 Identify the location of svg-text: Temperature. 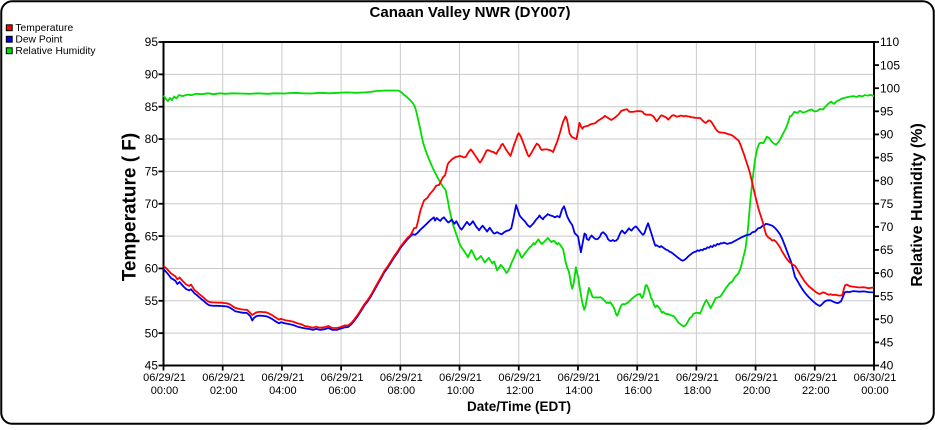
(44, 28).